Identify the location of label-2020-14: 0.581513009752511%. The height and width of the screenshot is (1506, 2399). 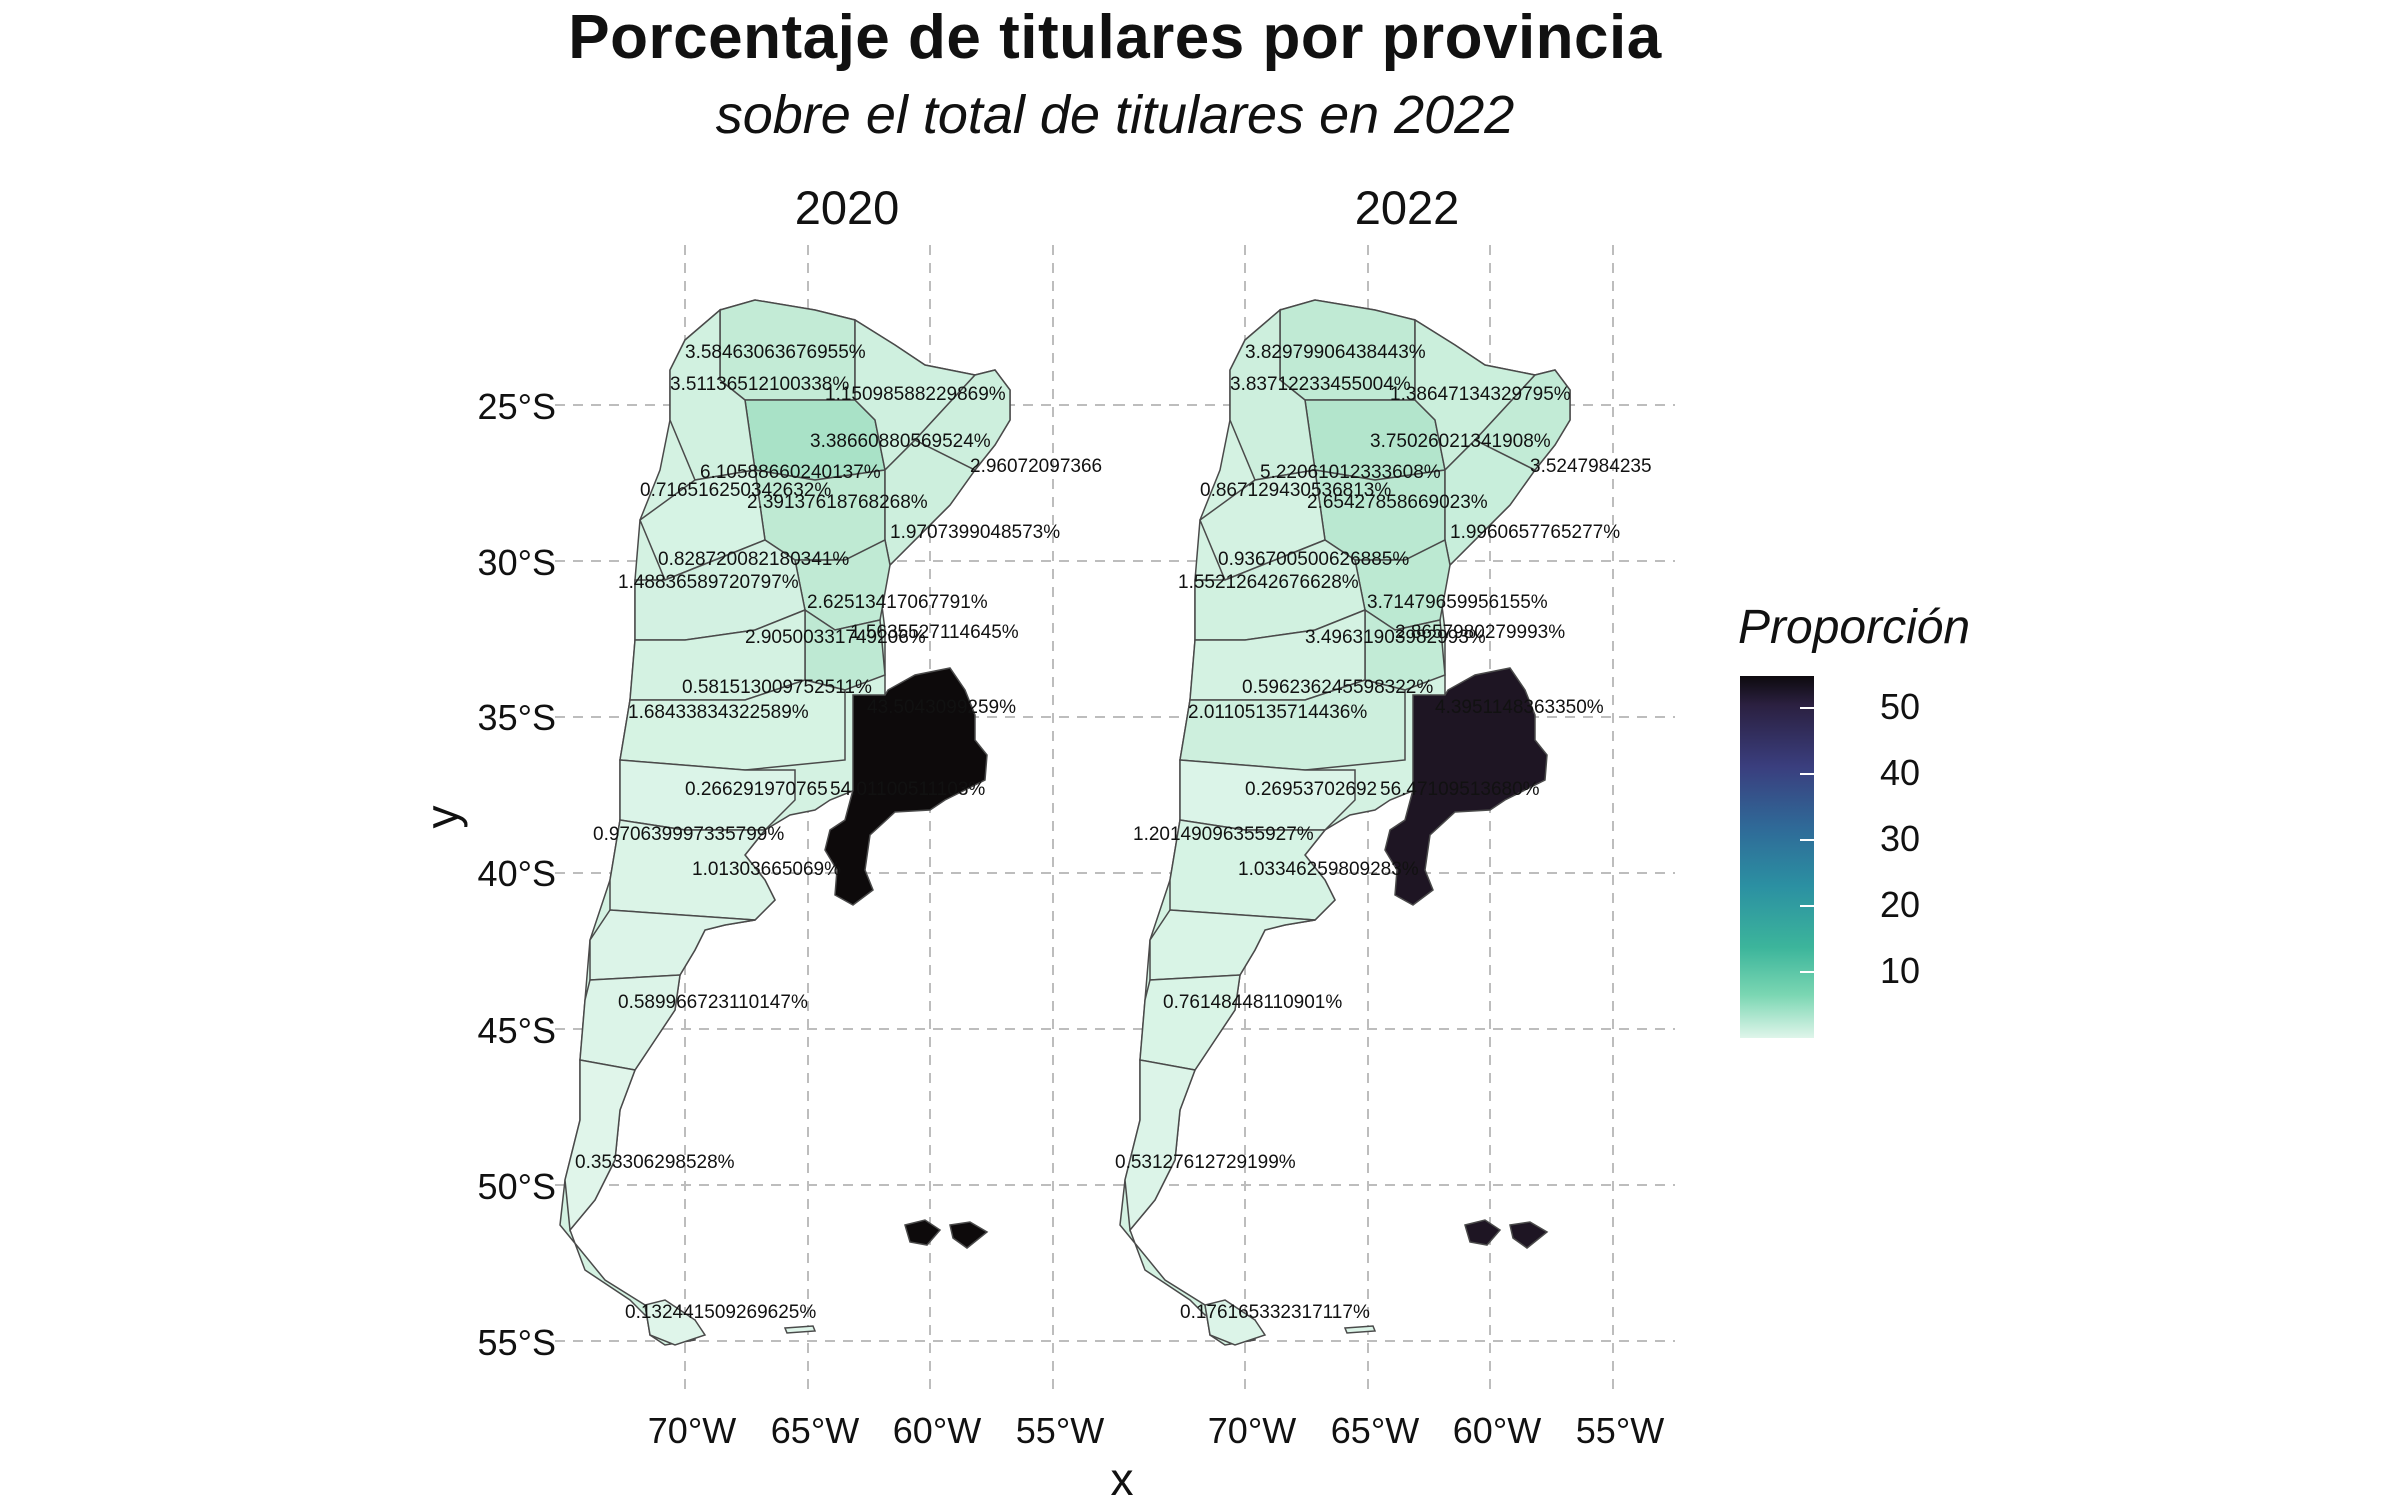
(777, 687).